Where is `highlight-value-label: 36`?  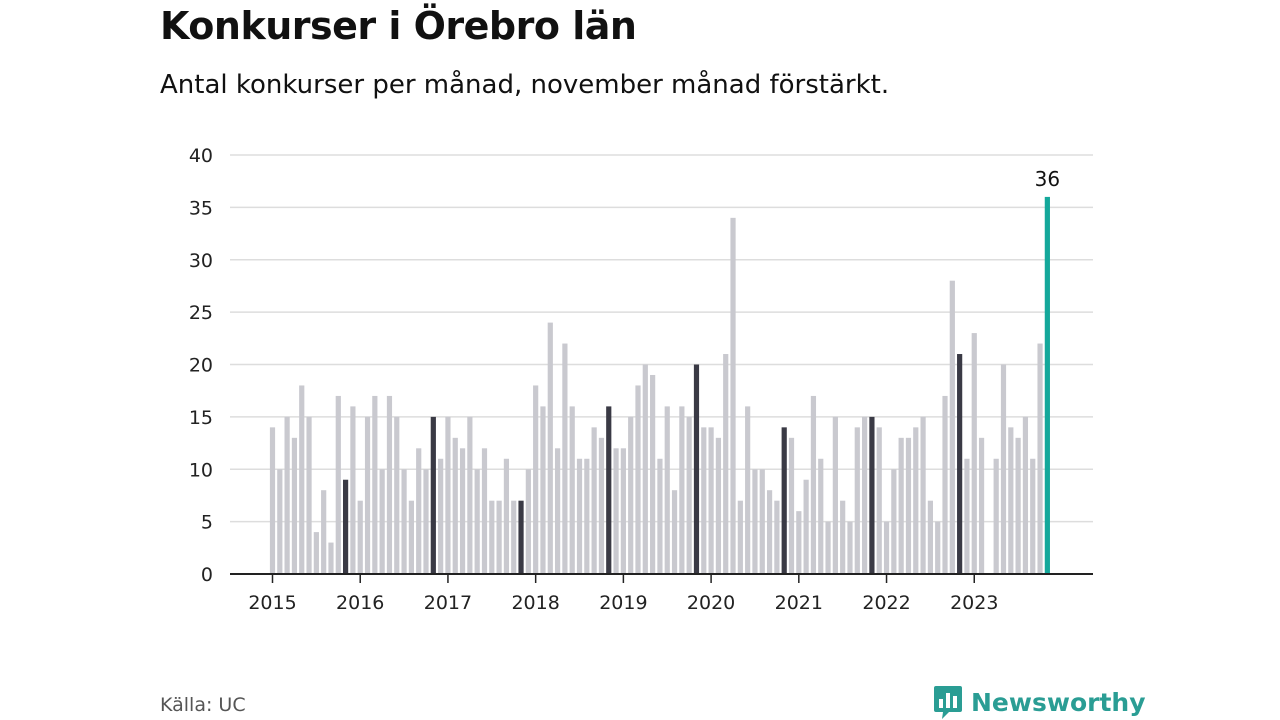 highlight-value-label: 36 is located at coordinates (1047, 179).